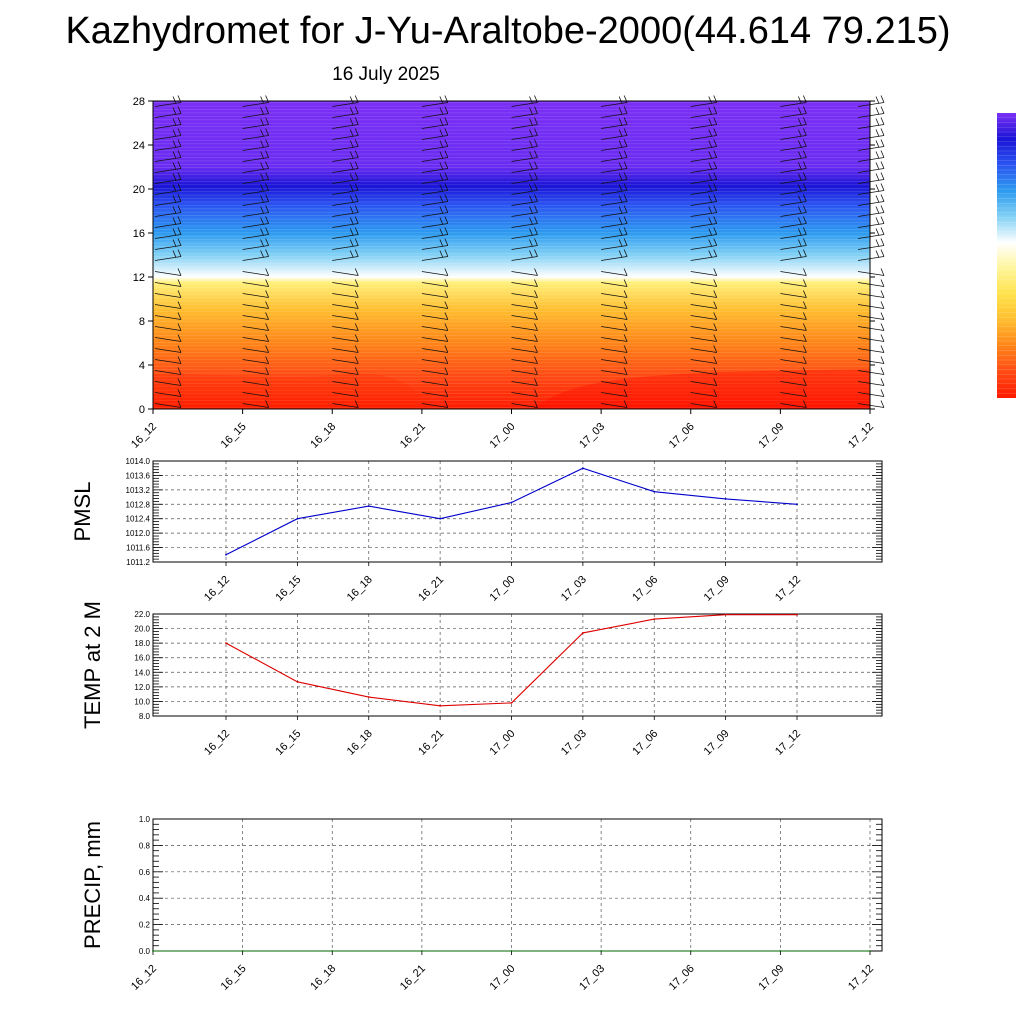 The height and width of the screenshot is (1024, 1024). Describe the element at coordinates (771, 436) in the screenshot. I see `x-tick-label: 17_09` at that location.